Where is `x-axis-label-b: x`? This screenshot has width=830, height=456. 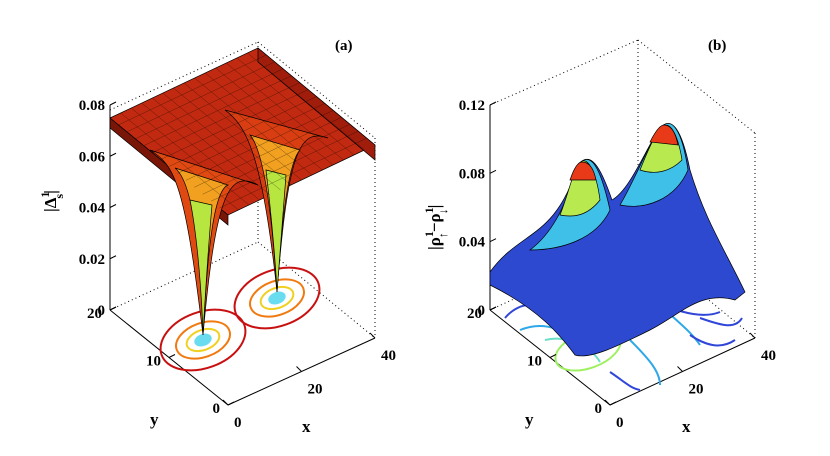
x-axis-label-b: x is located at coordinates (686, 426).